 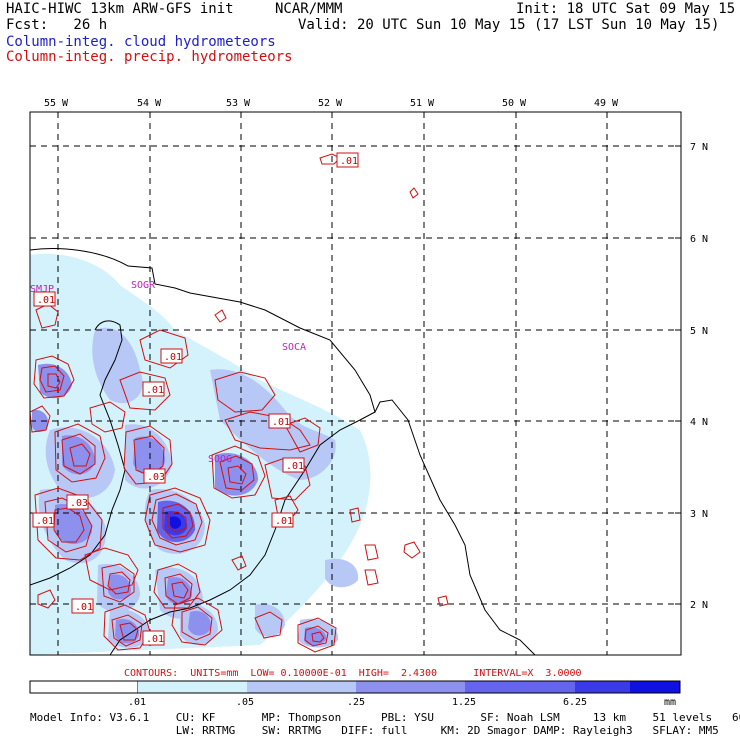 I want to click on lon-label: 53 W, so click(x=238, y=103).